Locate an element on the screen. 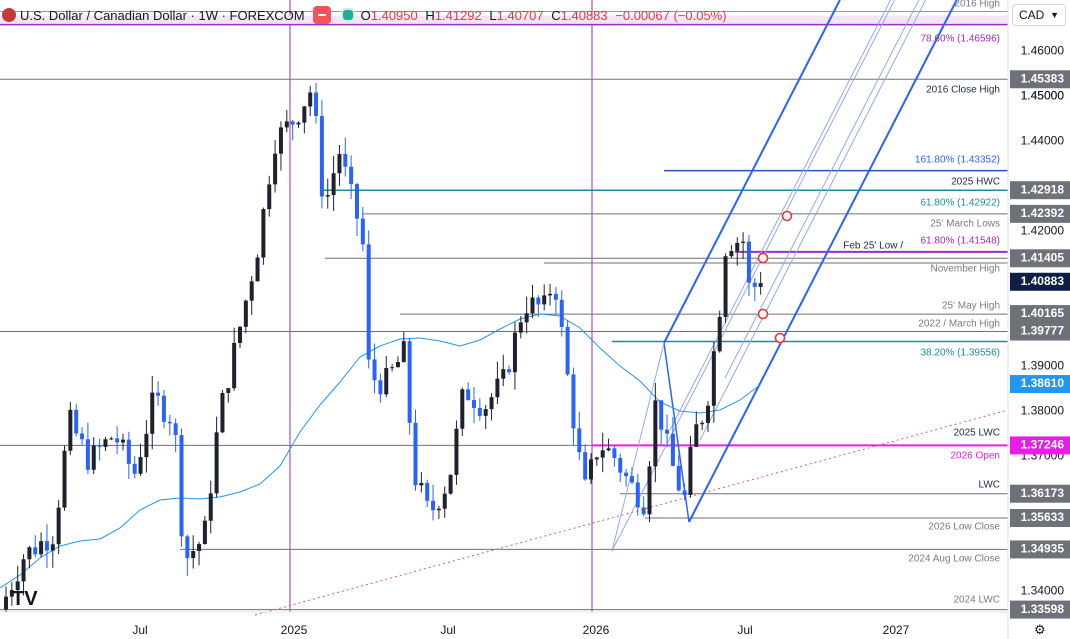 The height and width of the screenshot is (639, 1070). alert-icon is located at coordinates (321, 15).